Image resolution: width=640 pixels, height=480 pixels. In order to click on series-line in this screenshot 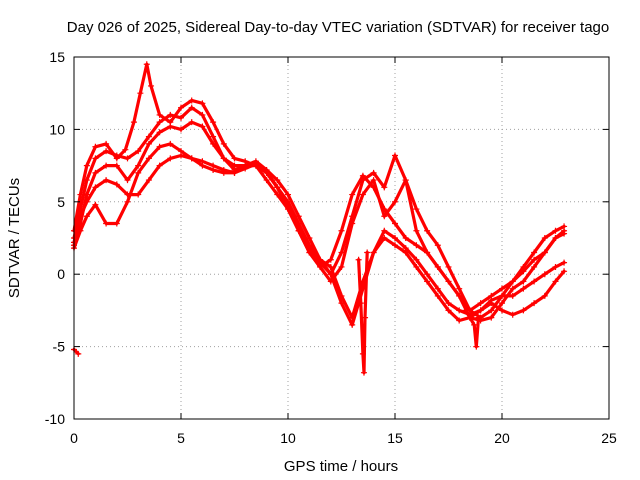, I will do `click(363, 312)`.